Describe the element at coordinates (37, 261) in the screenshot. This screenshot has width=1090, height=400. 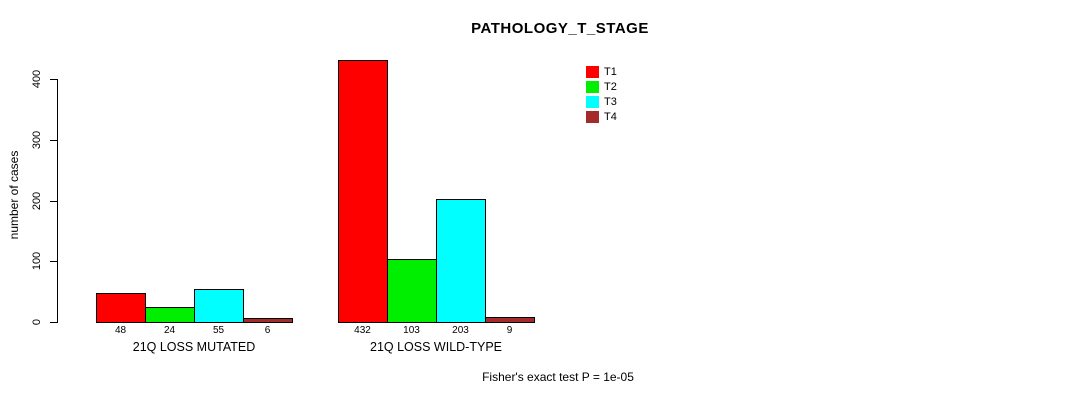
I see `y-tick-label: 100` at that location.